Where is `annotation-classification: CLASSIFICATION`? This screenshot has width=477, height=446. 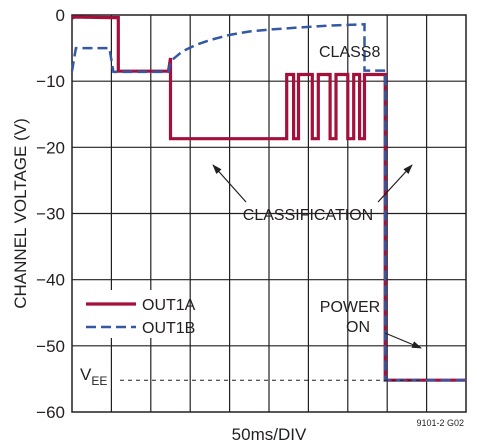
annotation-classification: CLASSIFICATION is located at coordinates (308, 215).